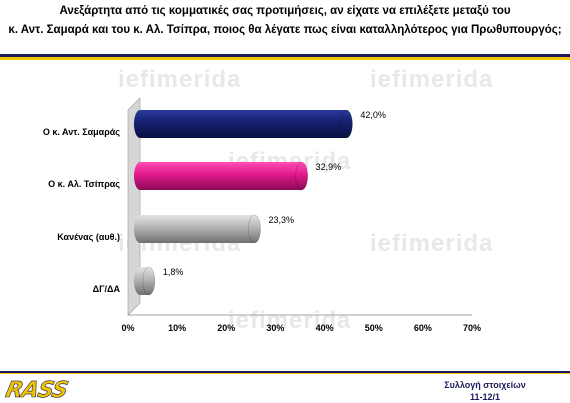 The width and height of the screenshot is (570, 403). I want to click on x-tick-label: 10%, so click(177, 328).